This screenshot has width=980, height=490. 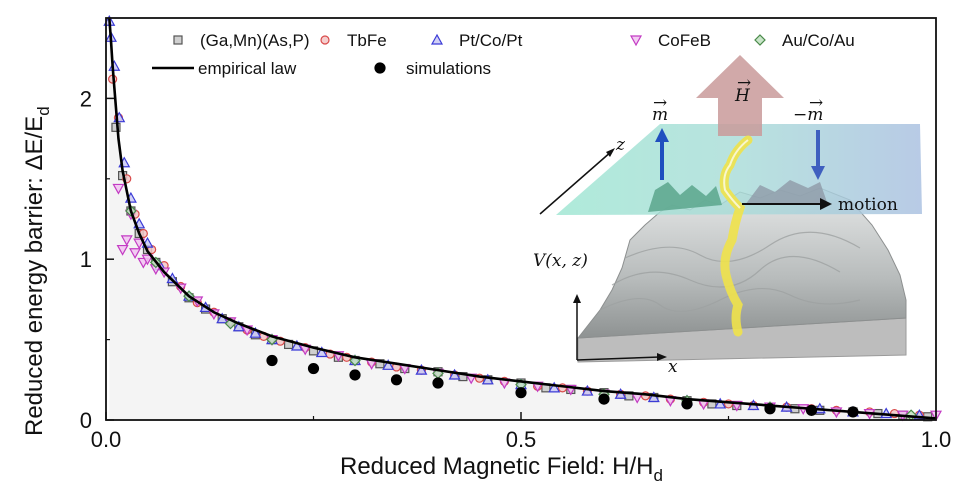 What do you see at coordinates (106, 439) in the screenshot?
I see `x-tick-label: 0.0` at bounding box center [106, 439].